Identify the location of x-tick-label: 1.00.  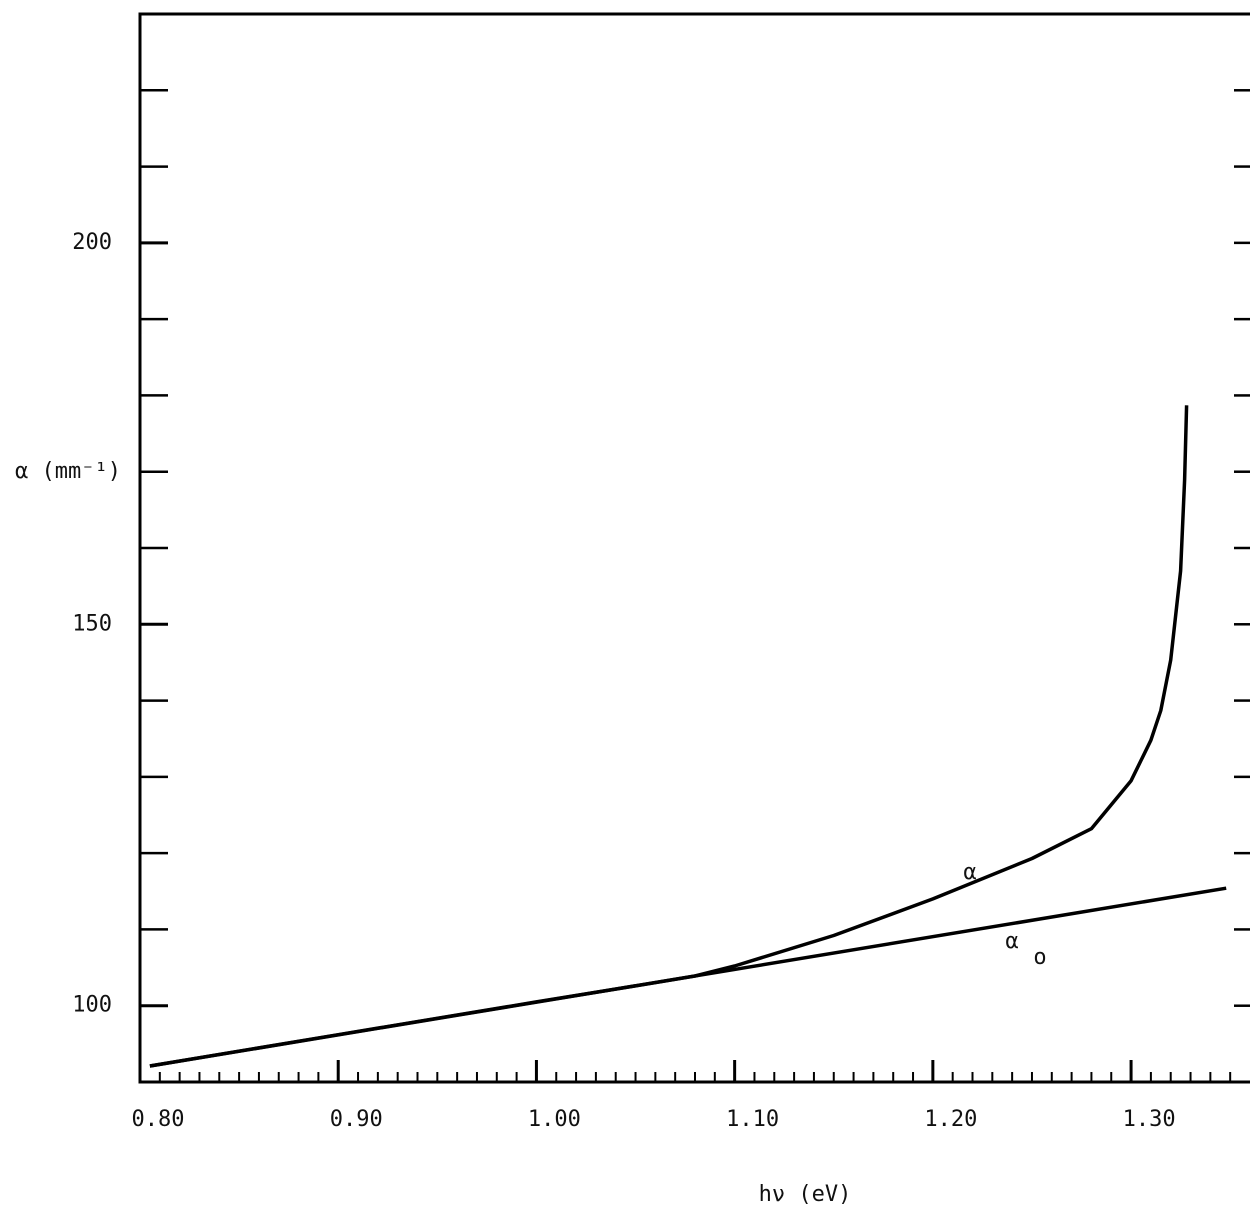
(554, 1119).